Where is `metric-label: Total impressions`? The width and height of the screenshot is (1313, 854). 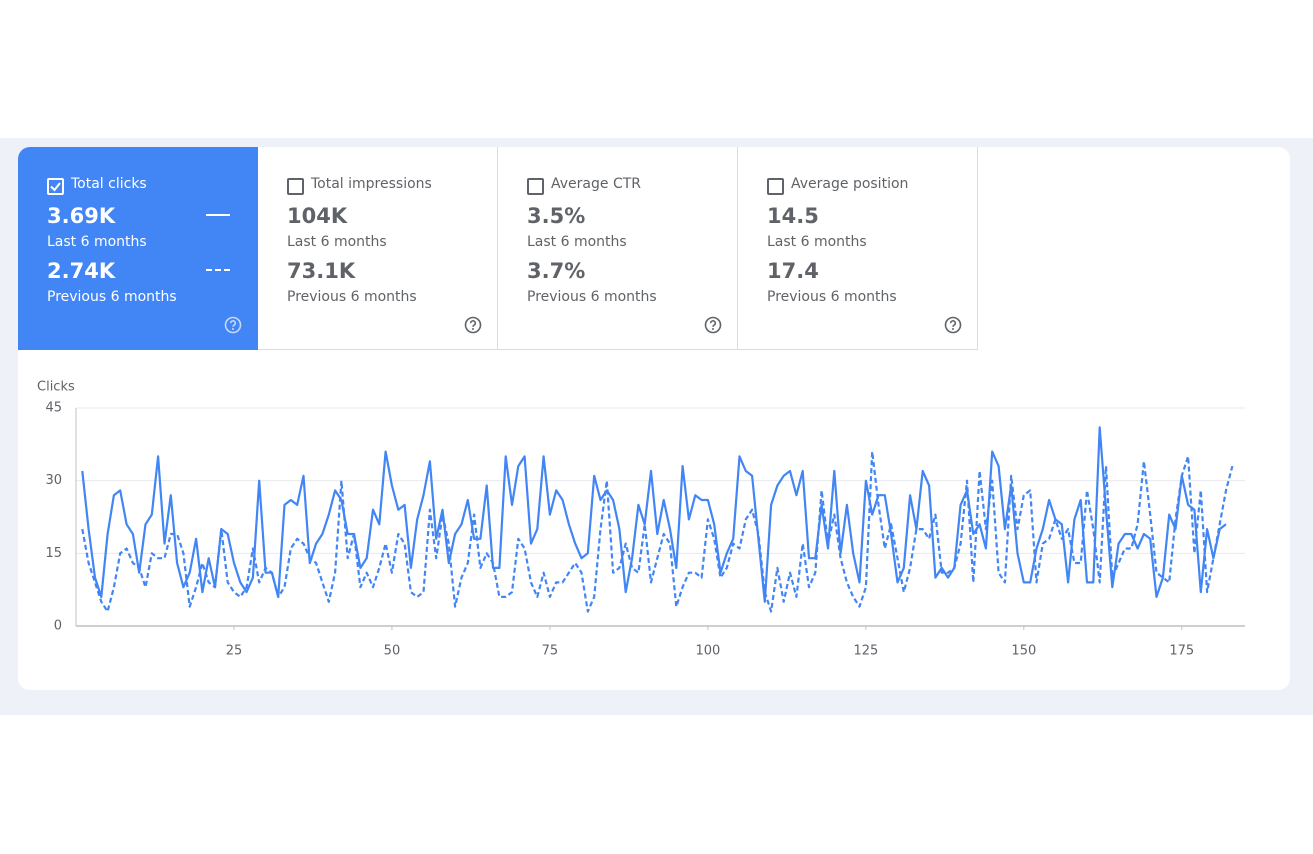 metric-label: Total impressions is located at coordinates (371, 184).